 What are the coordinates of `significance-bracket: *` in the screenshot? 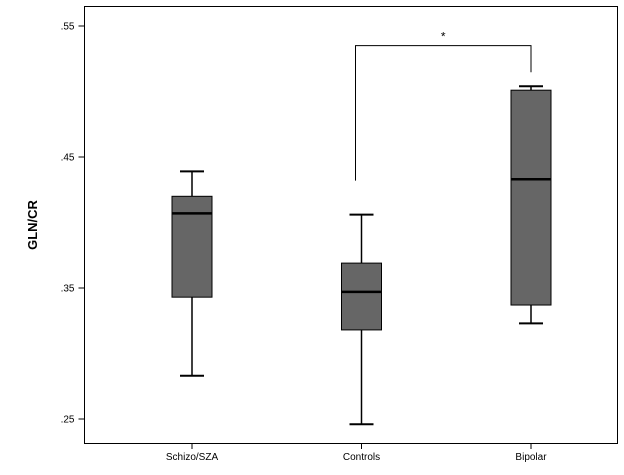 It's located at (443, 105).